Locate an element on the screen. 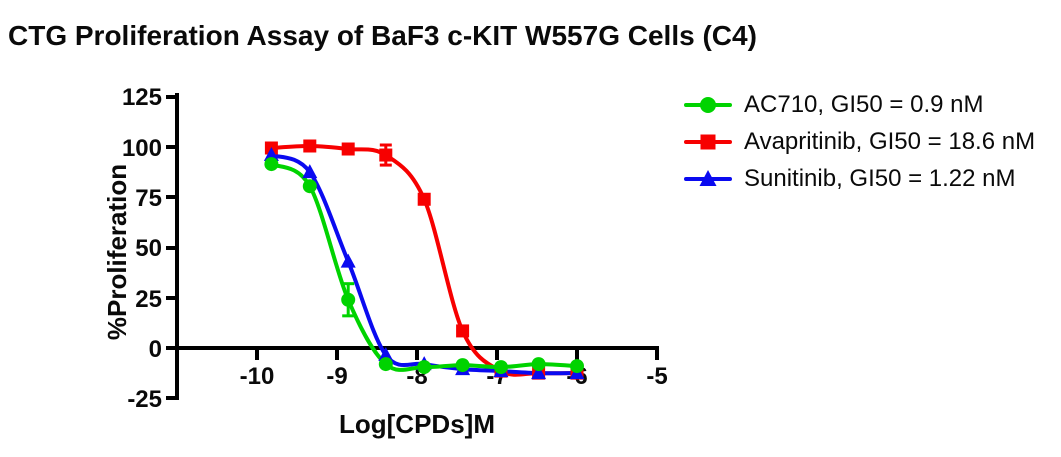 This screenshot has width=1061, height=457. y-tick-label: 100 is located at coordinates (142, 148).